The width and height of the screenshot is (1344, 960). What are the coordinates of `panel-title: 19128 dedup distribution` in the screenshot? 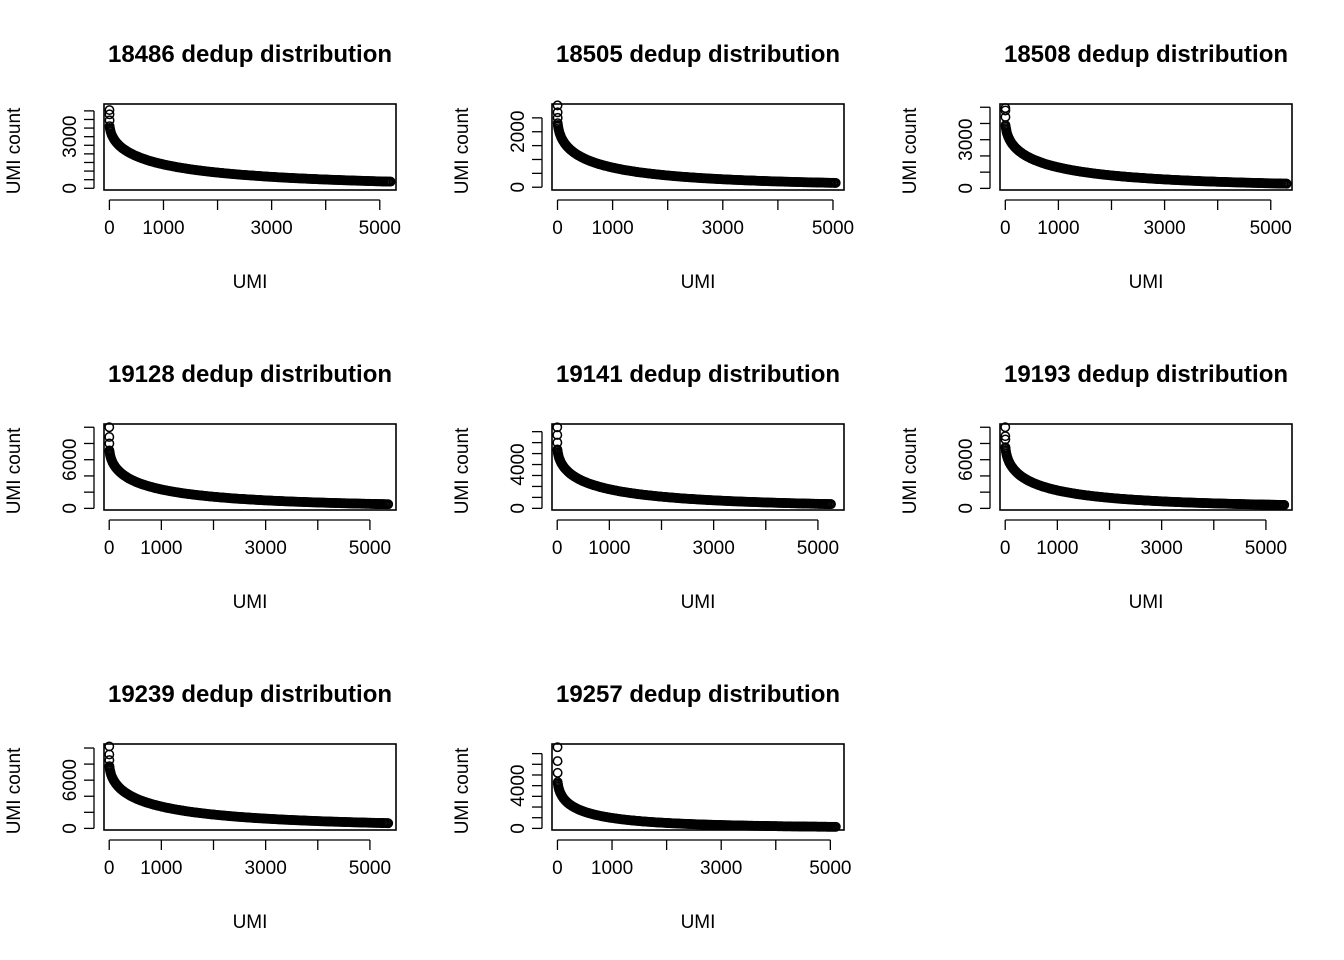 It's located at (250, 374).